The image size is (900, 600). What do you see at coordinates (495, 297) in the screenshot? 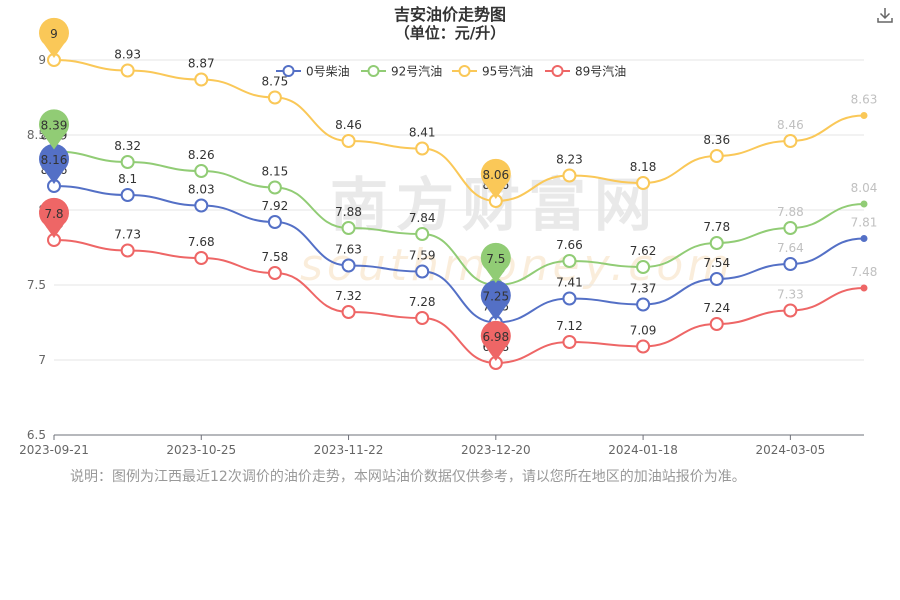
I see `pin-label: 7.25` at bounding box center [495, 297].